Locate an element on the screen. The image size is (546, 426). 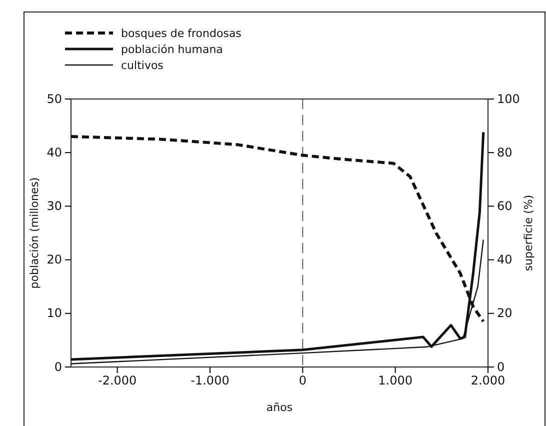
y2-axis-title: superficie (%) is located at coordinates (528, 233).